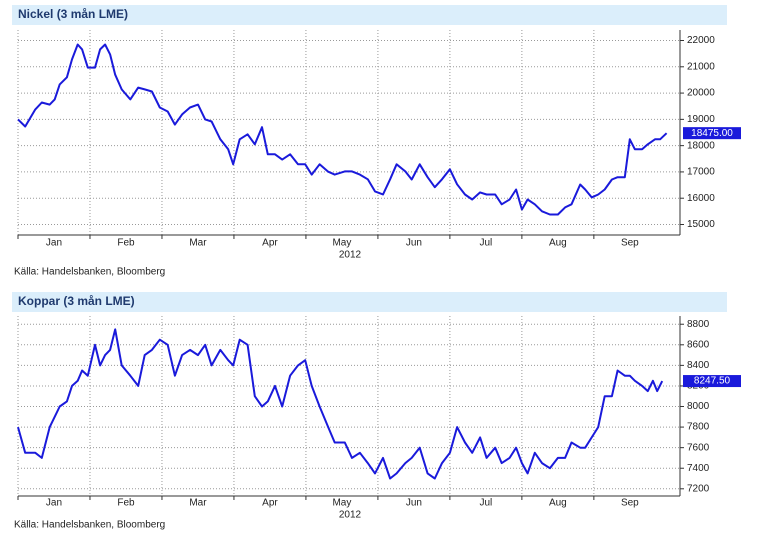  I want to click on y-tick-label: 18000, so click(701, 145).